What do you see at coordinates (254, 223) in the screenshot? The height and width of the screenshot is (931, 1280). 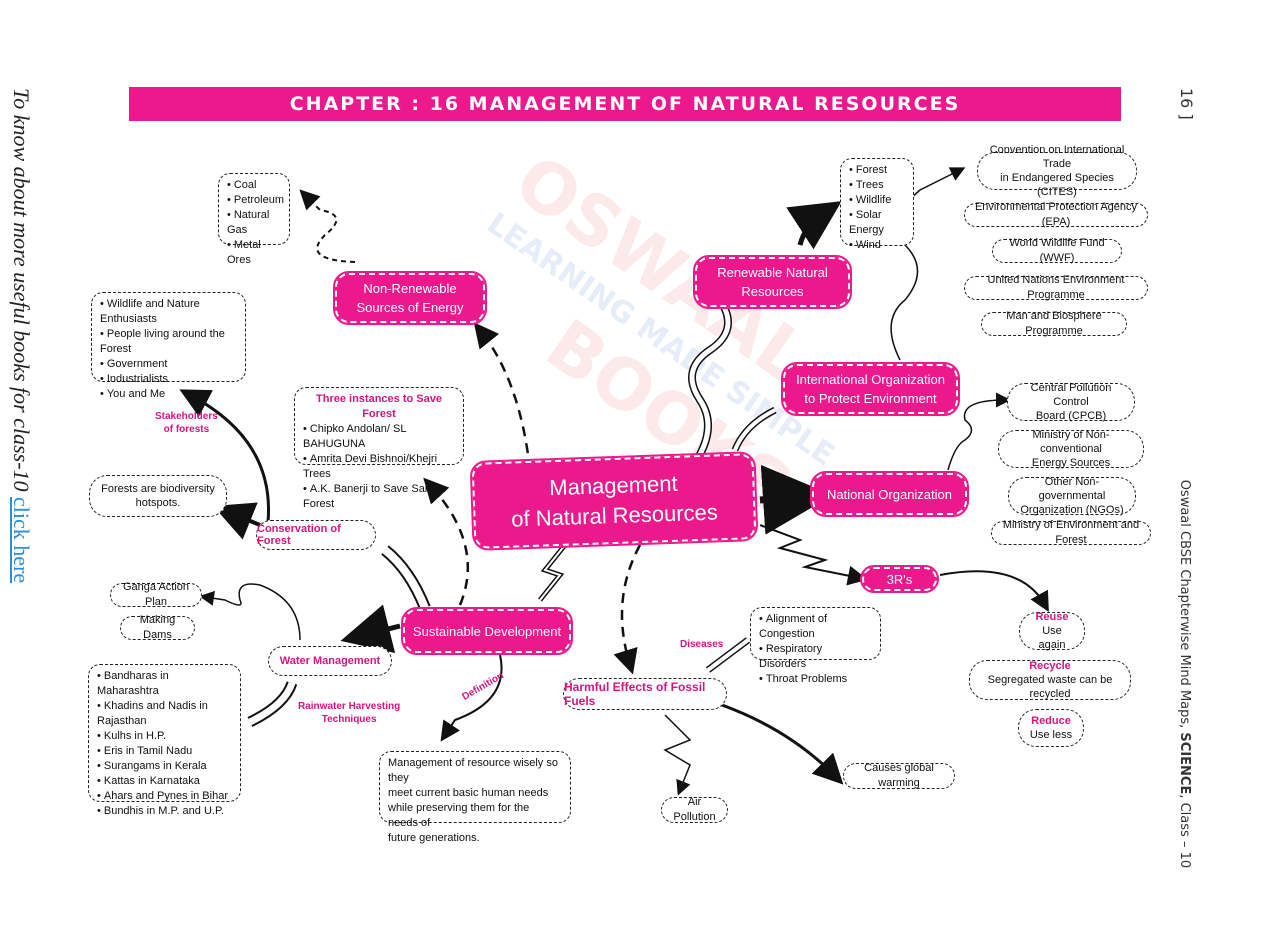 I see `list-item: Natural Gas` at bounding box center [254, 223].